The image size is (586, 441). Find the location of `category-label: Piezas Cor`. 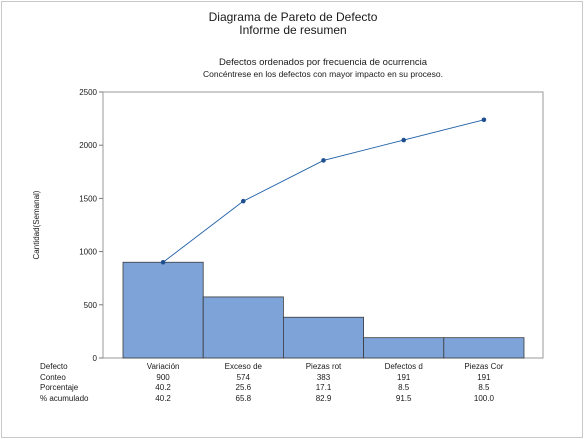

category-label: Piezas Cor is located at coordinates (483, 366).